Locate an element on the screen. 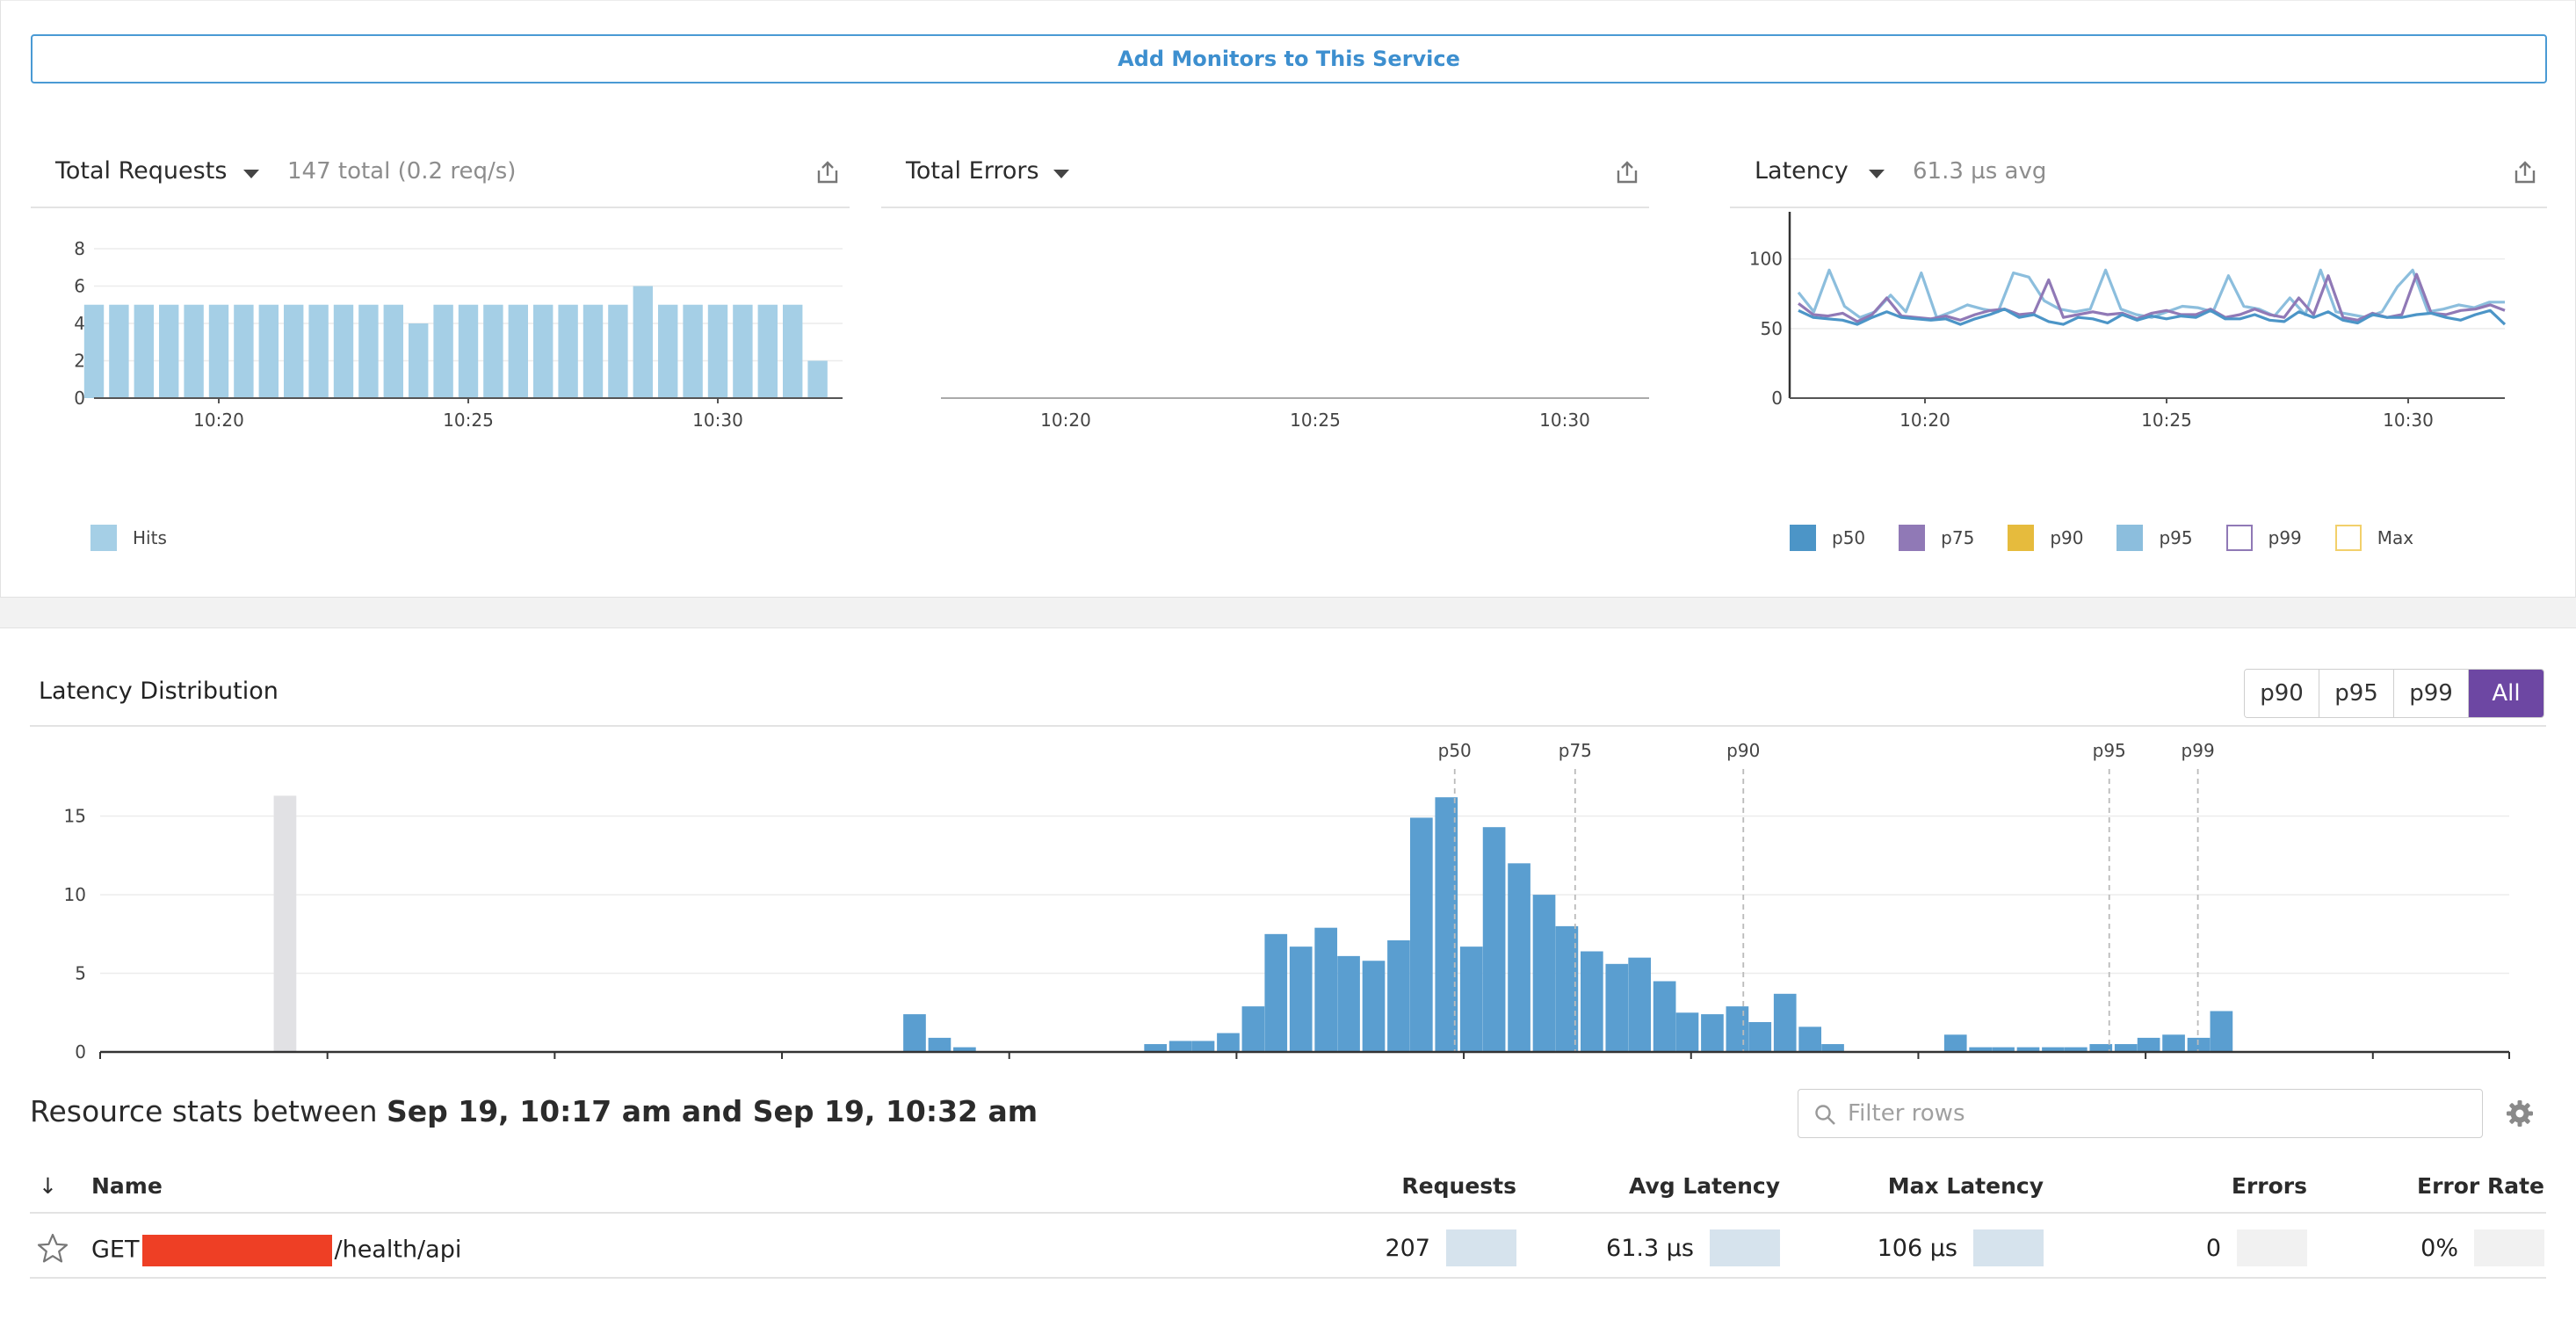 This screenshot has width=2576, height=1320. latency-distribution-title: Latency Distribution is located at coordinates (159, 692).